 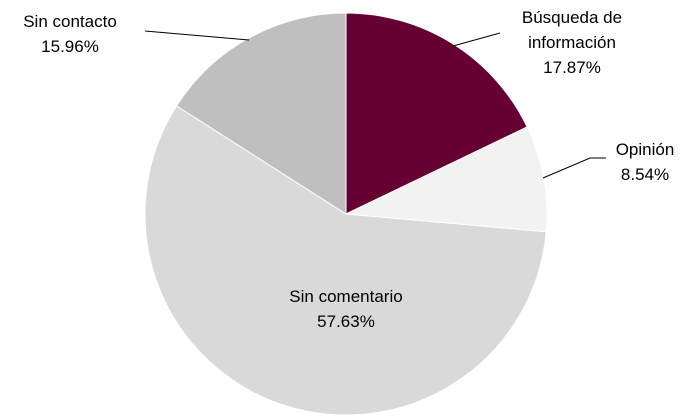 What do you see at coordinates (572, 67) in the screenshot?
I see `value-label: 17.87%` at bounding box center [572, 67].